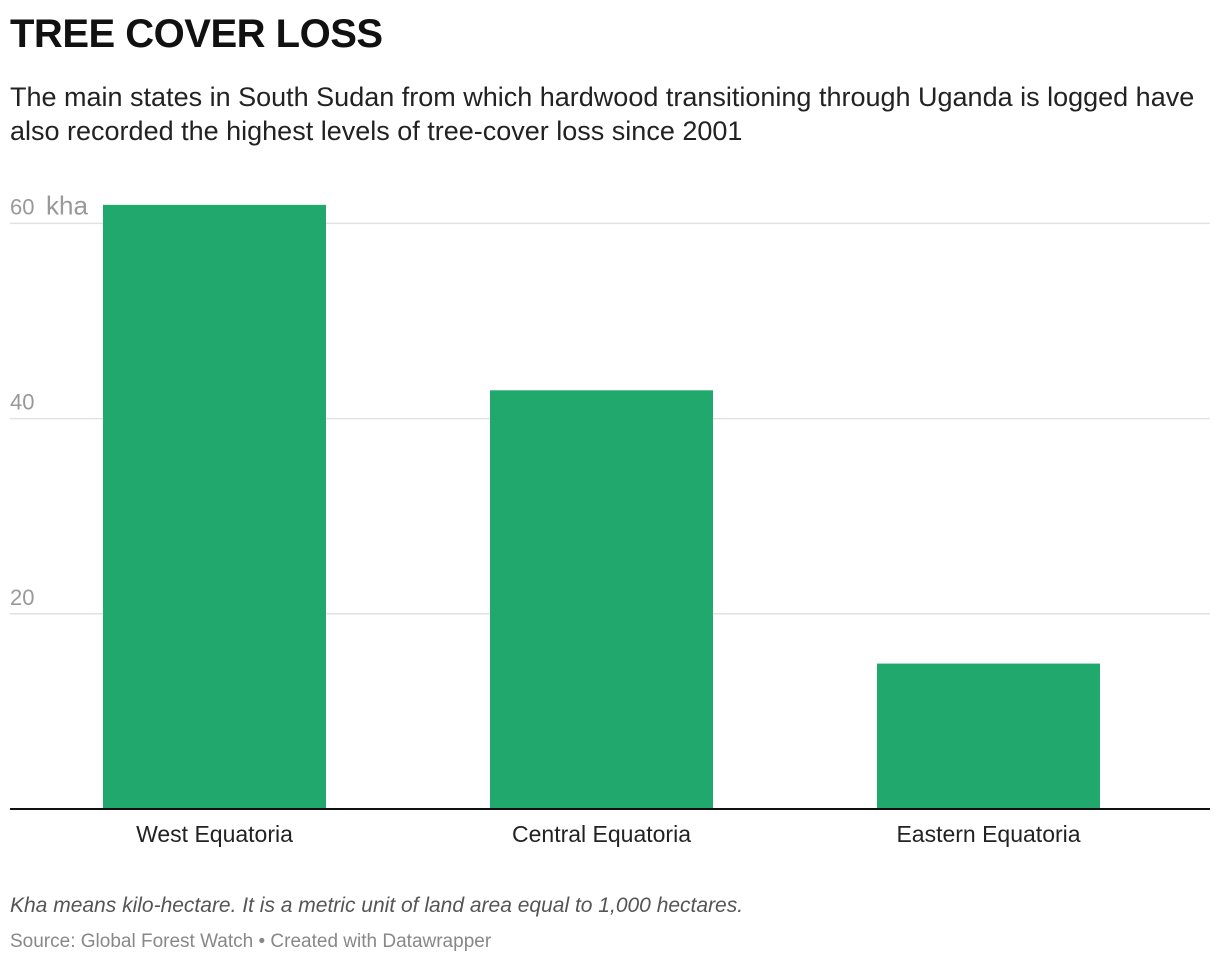 This screenshot has width=1220, height=968. What do you see at coordinates (214, 834) in the screenshot?
I see `x-tick-label: West Equatoria` at bounding box center [214, 834].